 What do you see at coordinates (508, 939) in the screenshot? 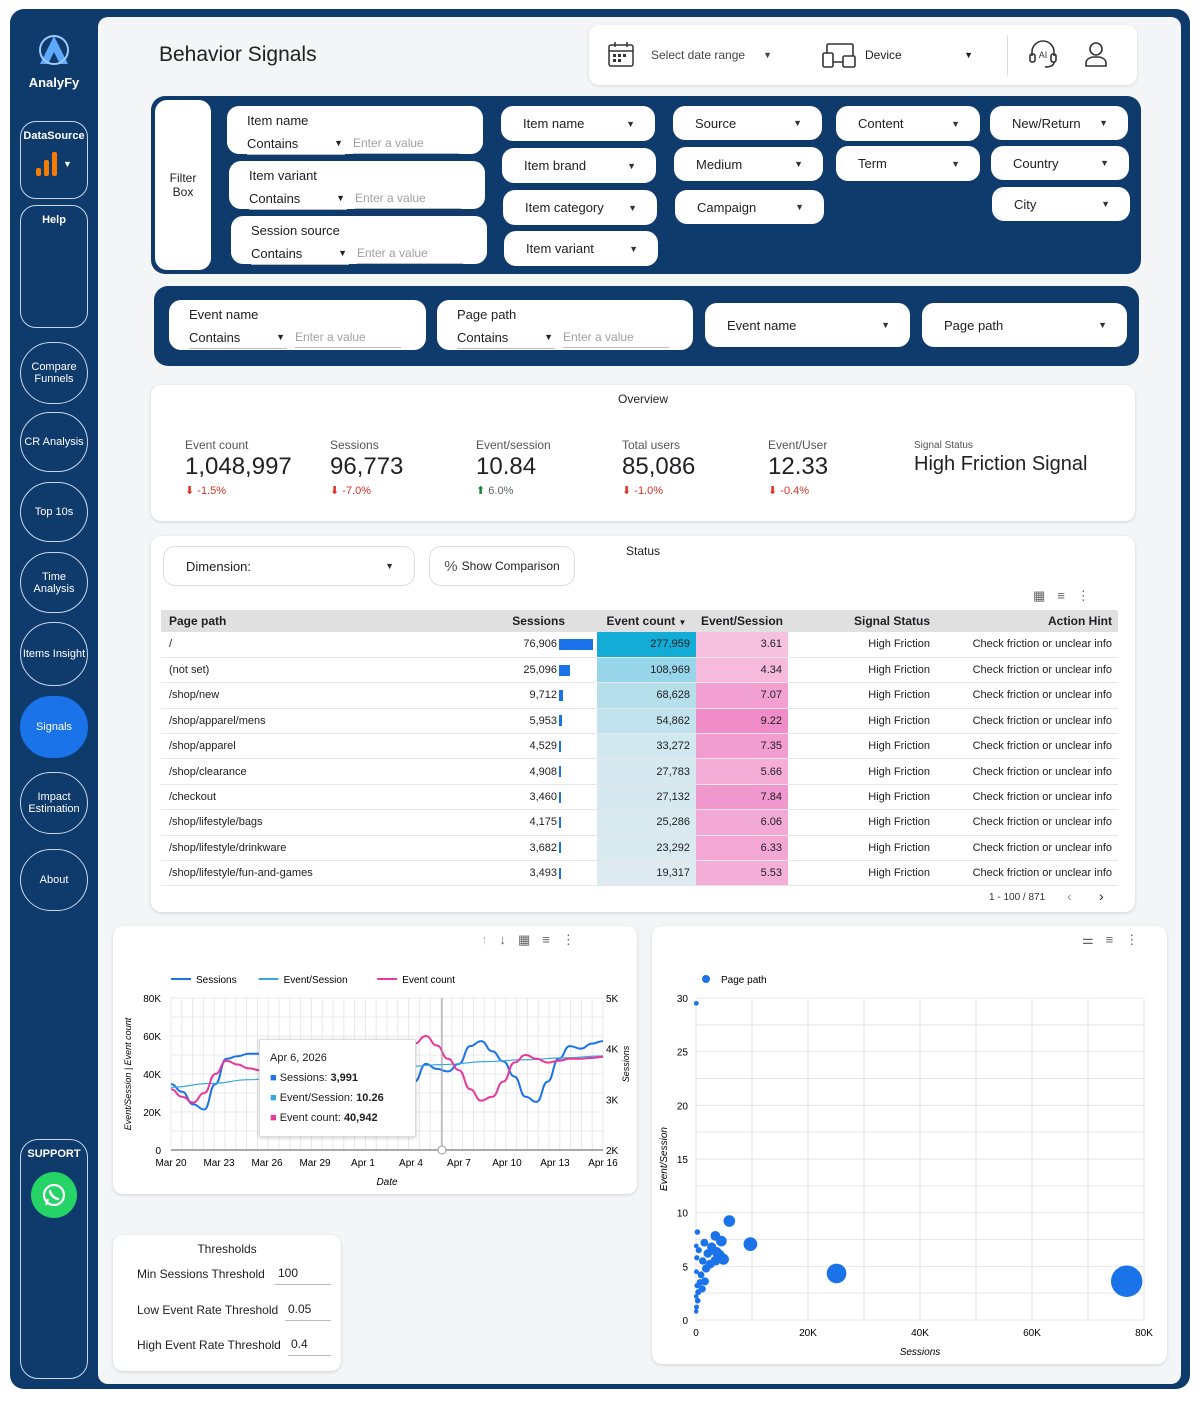
I see `arrow-down-icon: ↓` at bounding box center [508, 939].